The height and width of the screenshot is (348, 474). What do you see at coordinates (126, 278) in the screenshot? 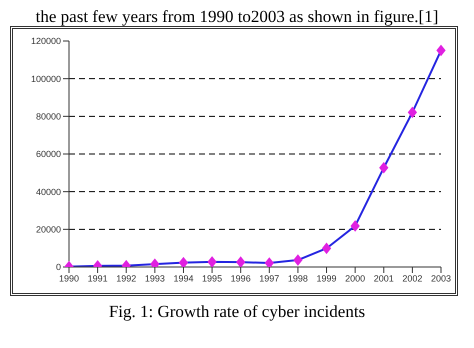
I see `x-tick-label: 1992` at bounding box center [126, 278].